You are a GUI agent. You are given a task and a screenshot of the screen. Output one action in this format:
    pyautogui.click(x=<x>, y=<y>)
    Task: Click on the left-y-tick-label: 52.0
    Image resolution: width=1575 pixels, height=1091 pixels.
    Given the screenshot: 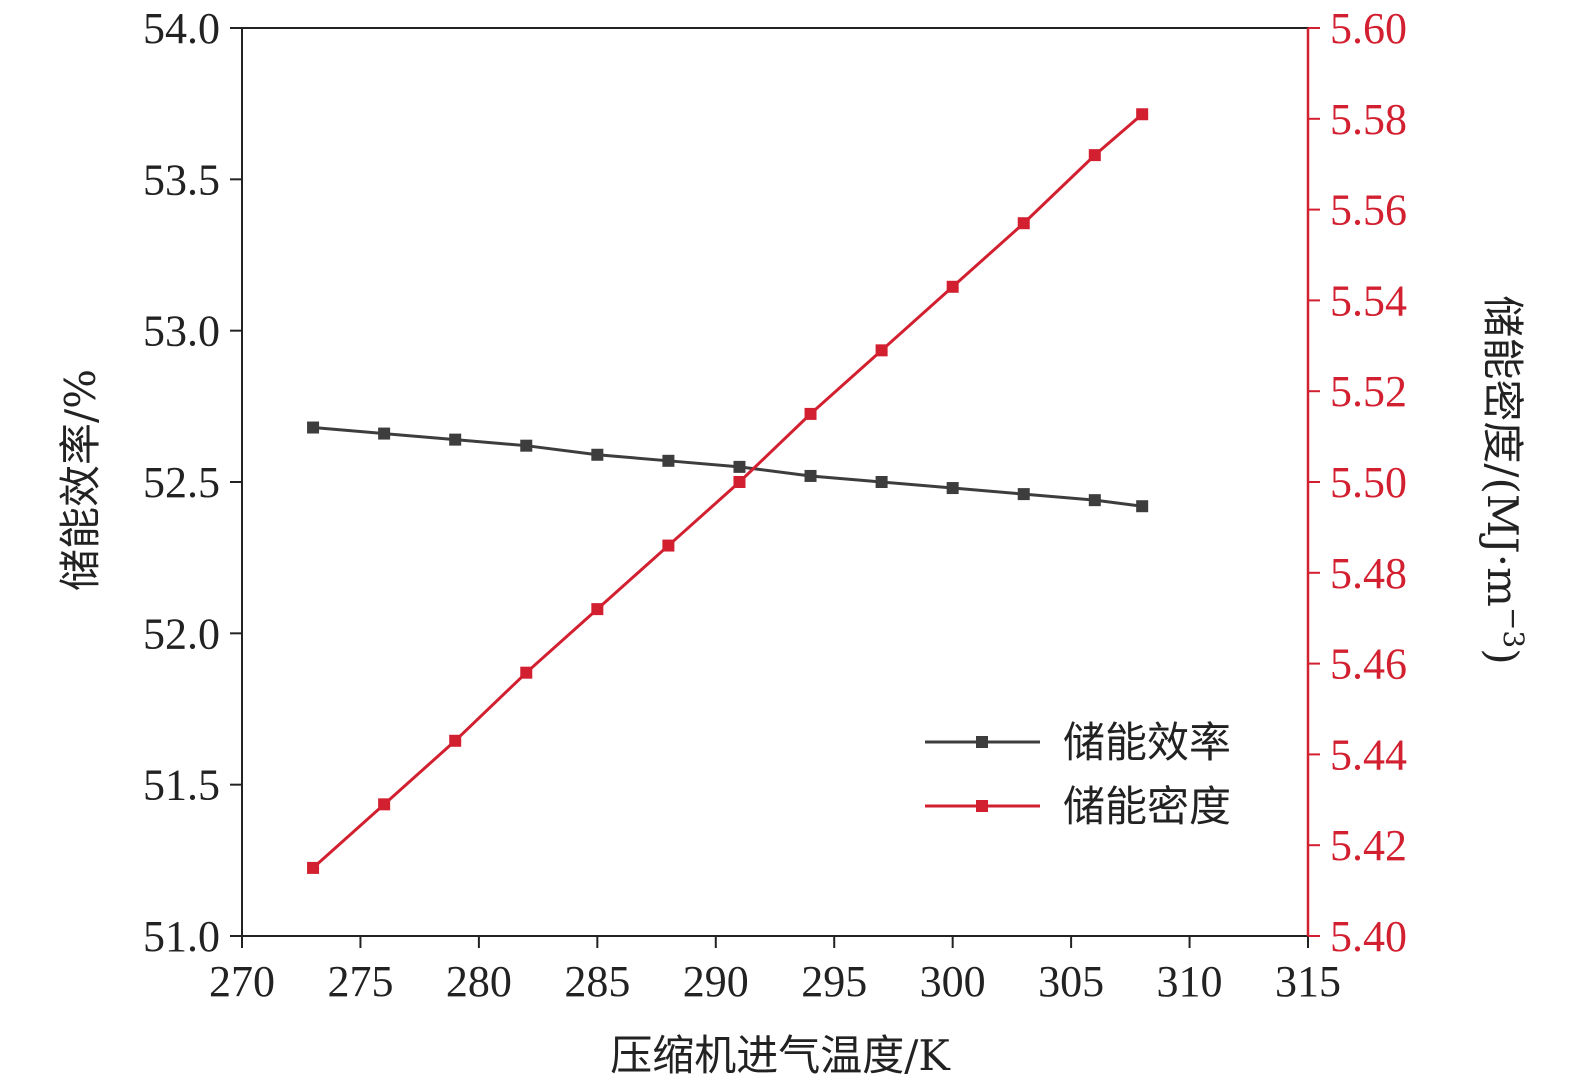 What is the action you would take?
    pyautogui.click(x=181, y=633)
    